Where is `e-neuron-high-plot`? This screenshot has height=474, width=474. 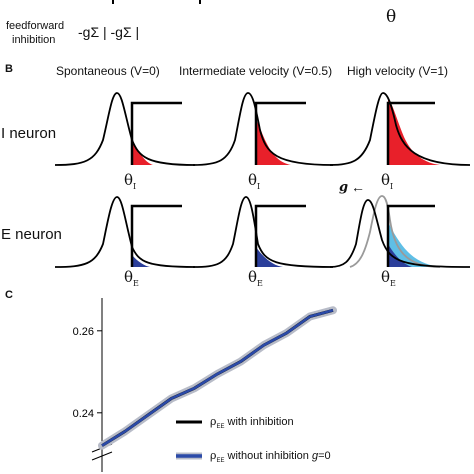
e-neuron-high-plot is located at coordinates (400, 231).